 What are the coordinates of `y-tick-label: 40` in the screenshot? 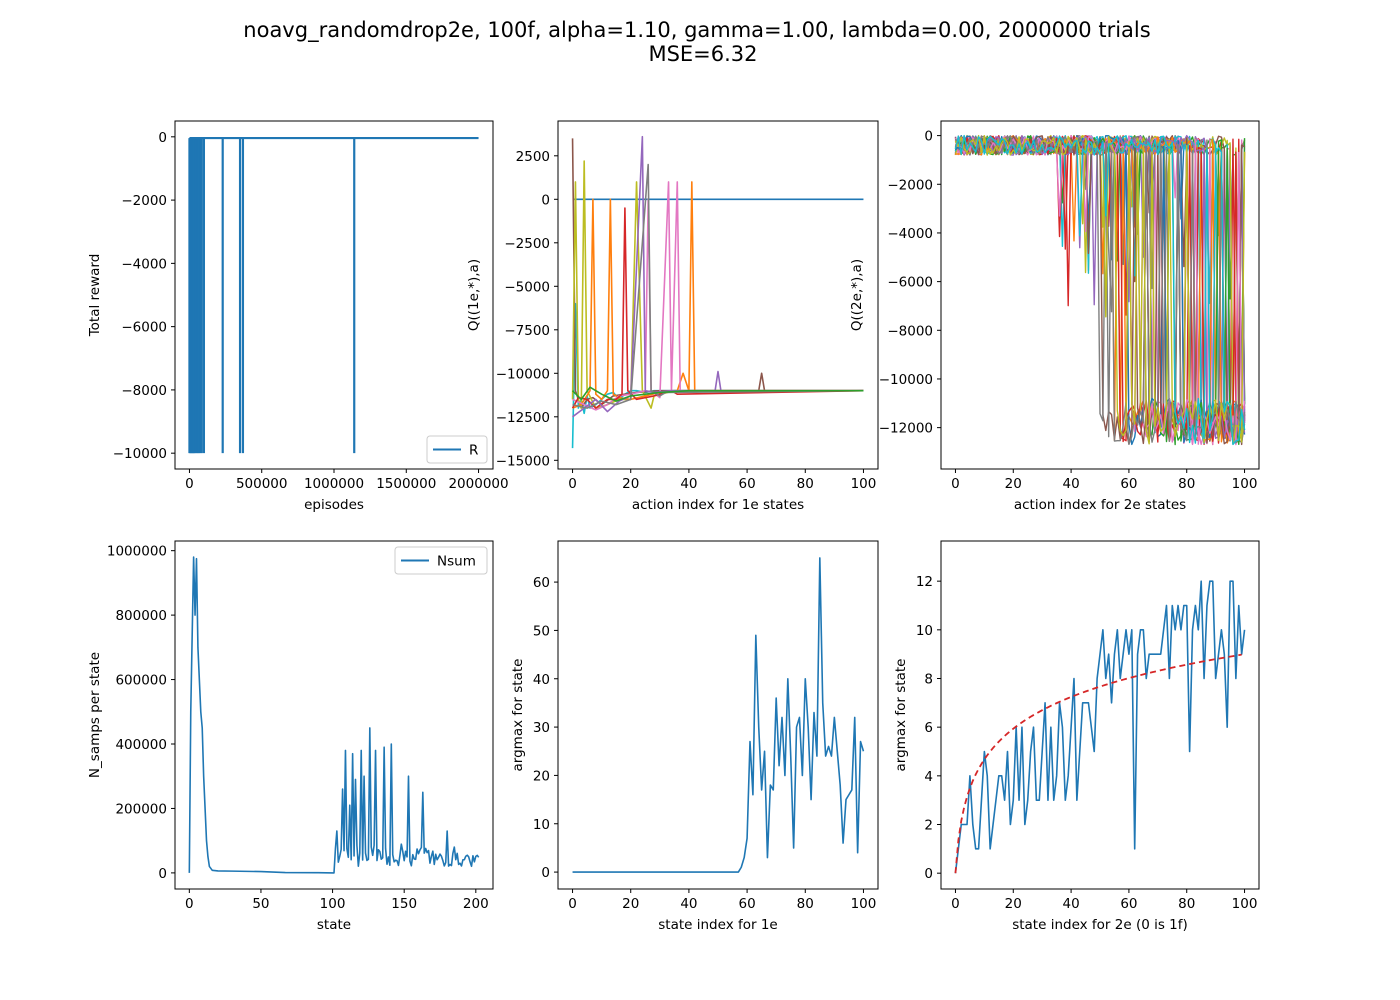 It's located at (541, 680).